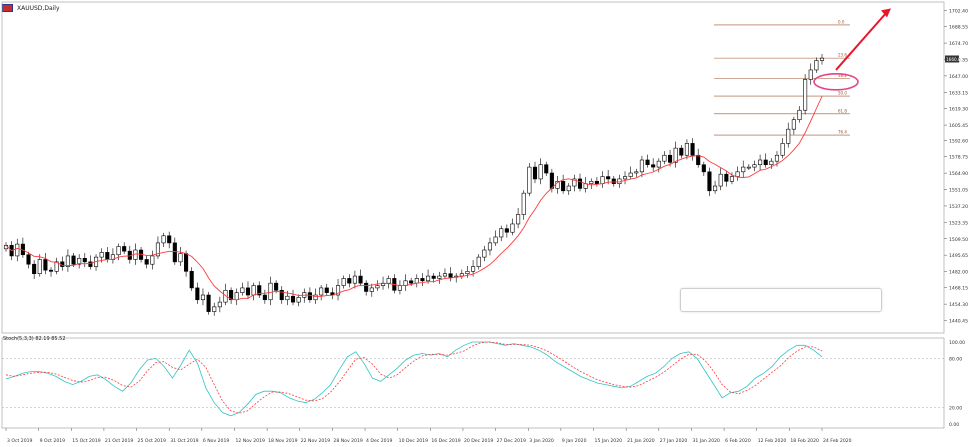 This screenshot has width=974, height=447. Describe the element at coordinates (152, 441) in the screenshot. I see `date-axis-label: 25 Oct 2019` at that location.